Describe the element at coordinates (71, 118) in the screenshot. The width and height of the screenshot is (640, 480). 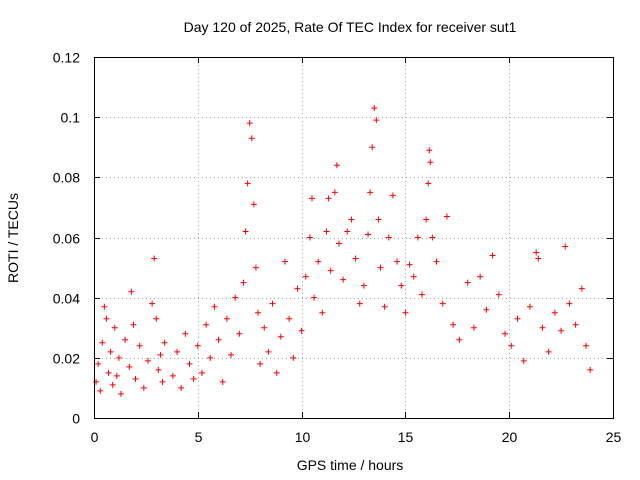
I see `y-tick-label: 0.1` at that location.